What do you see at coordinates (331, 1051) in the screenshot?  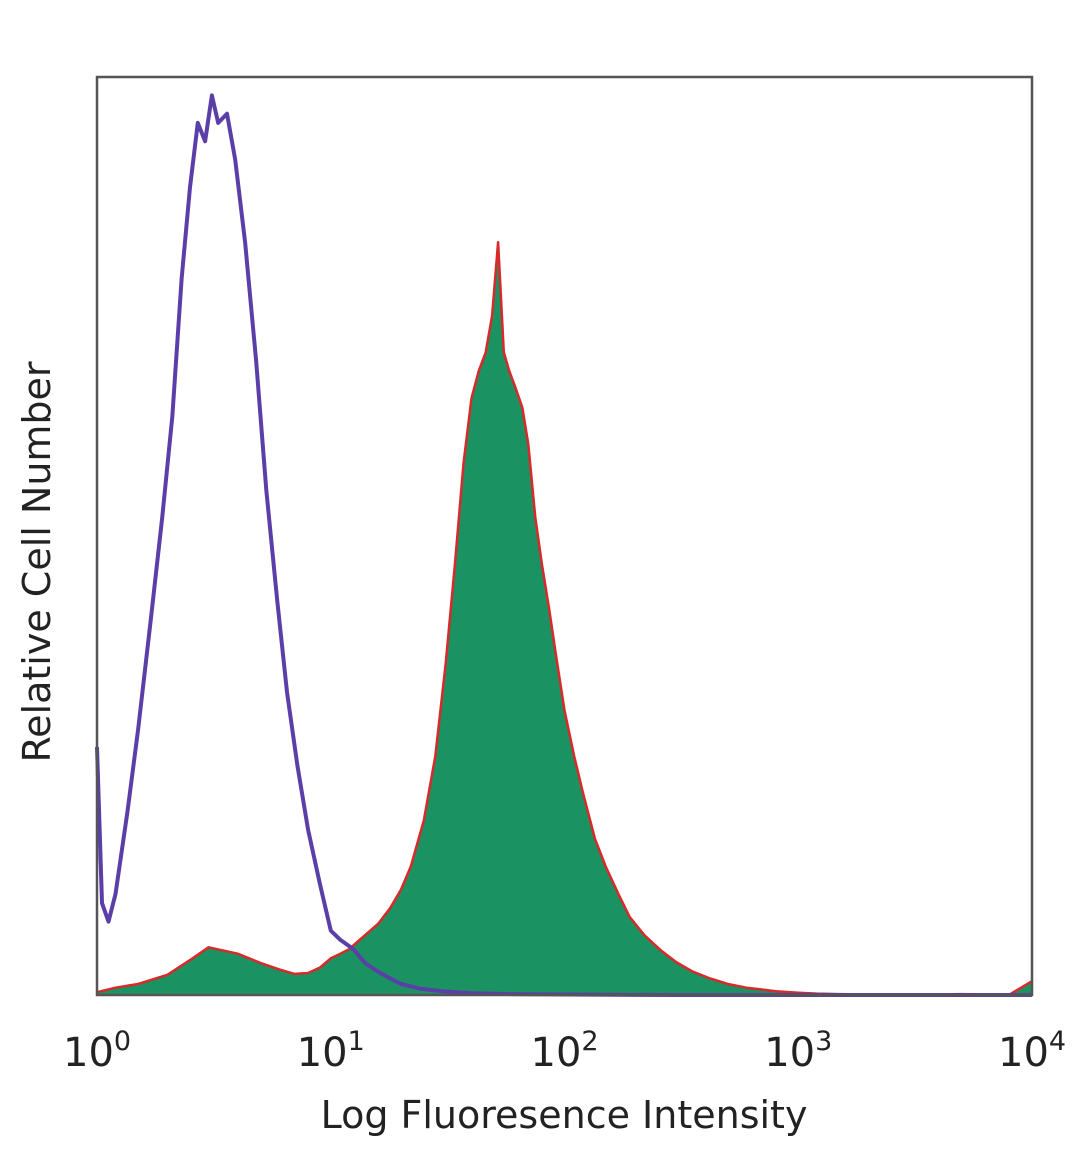 I see `x-tick-label-1: 101` at bounding box center [331, 1051].